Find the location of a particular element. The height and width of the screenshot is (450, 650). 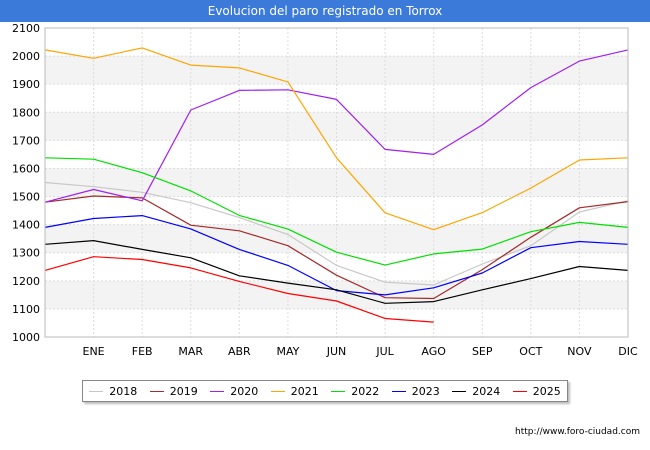

legend-item-2019: 2019 is located at coordinates (173, 391).